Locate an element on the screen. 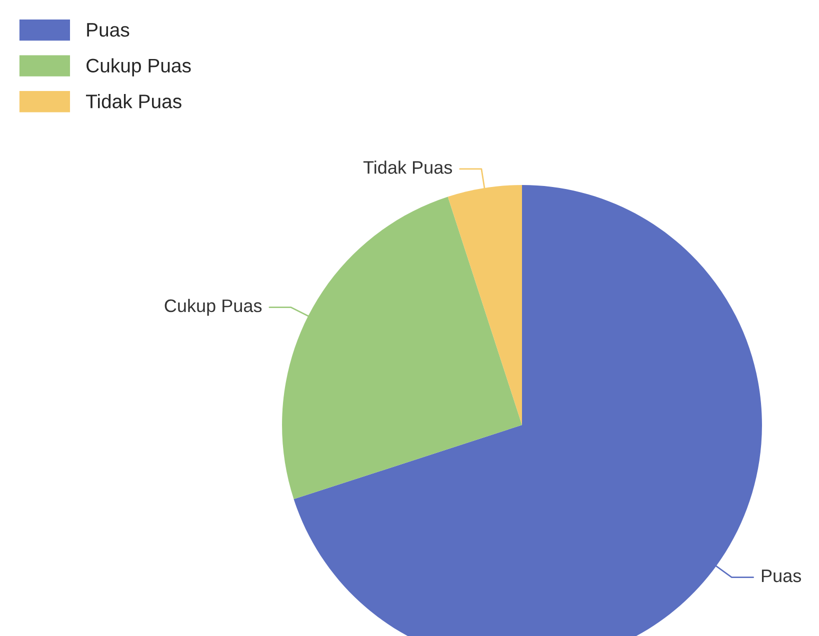 This screenshot has width=819, height=636. legend-label: Cukup Puas is located at coordinates (138, 67).